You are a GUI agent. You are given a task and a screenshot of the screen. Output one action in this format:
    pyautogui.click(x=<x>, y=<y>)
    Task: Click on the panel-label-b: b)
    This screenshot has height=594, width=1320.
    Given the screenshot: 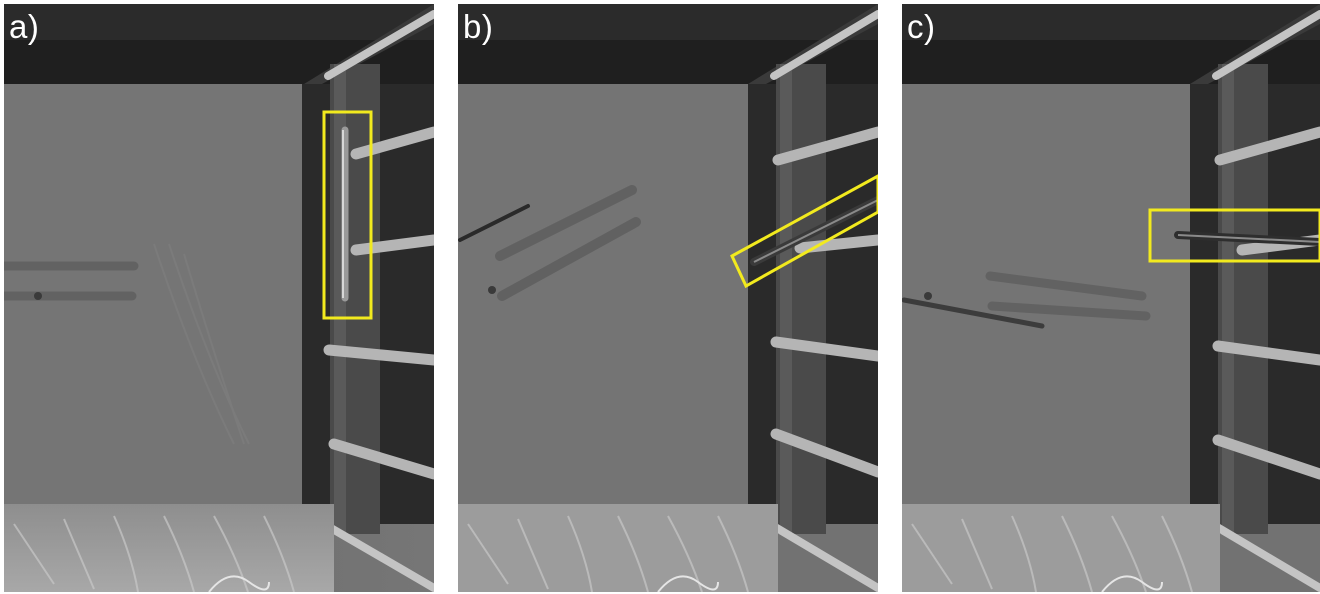 What is the action you would take?
    pyautogui.click(x=478, y=26)
    